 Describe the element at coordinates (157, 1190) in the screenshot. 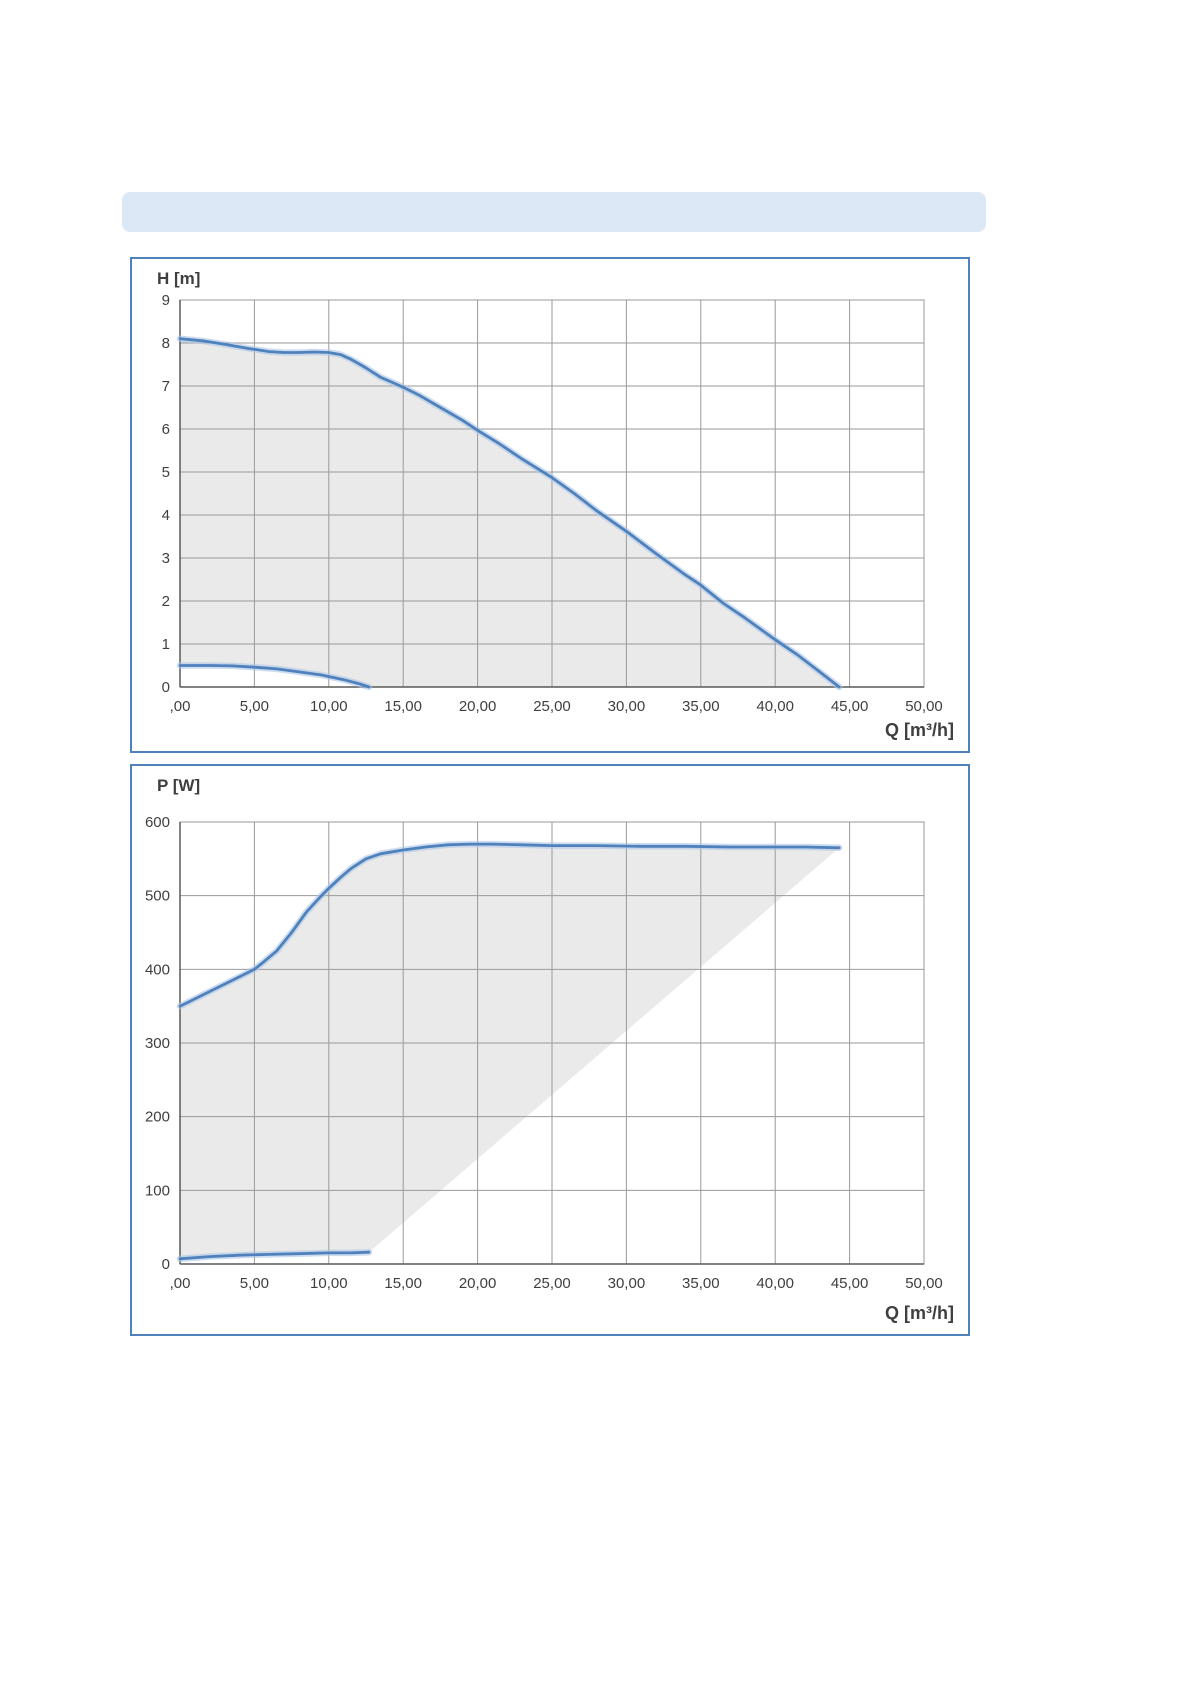

I see `svg-text: 100` at that location.